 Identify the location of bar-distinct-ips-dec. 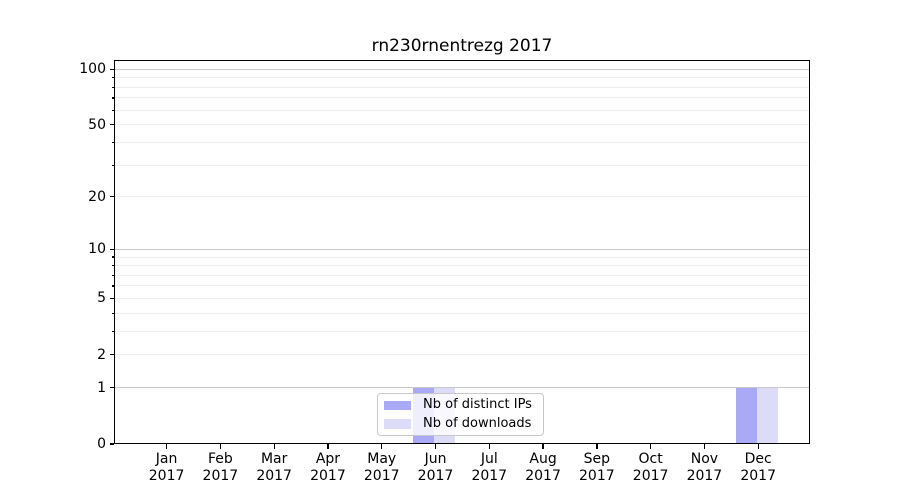
(746, 415).